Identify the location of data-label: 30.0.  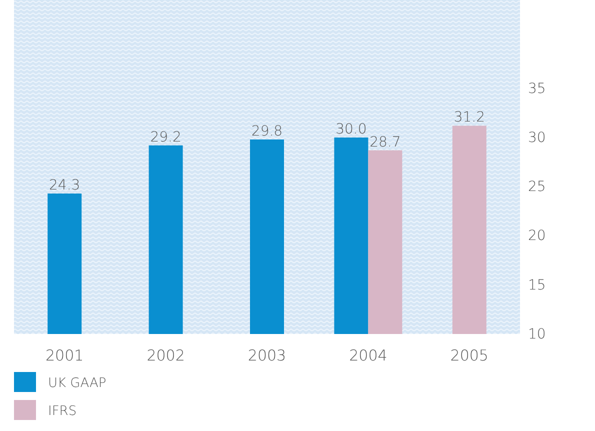
(351, 130).